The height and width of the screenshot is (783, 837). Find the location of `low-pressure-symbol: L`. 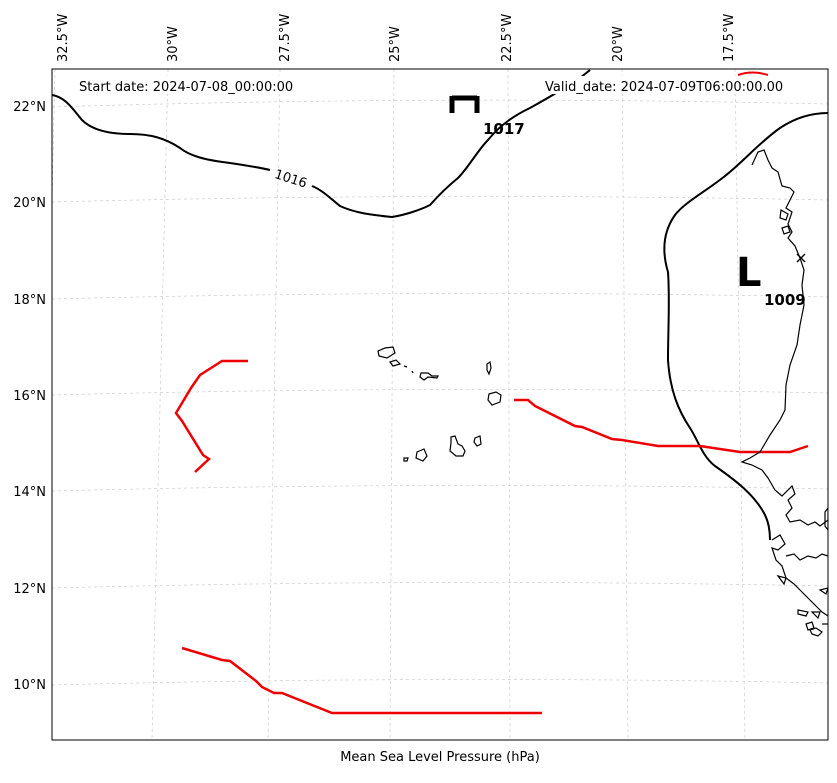

low-pressure-symbol: L is located at coordinates (749, 273).